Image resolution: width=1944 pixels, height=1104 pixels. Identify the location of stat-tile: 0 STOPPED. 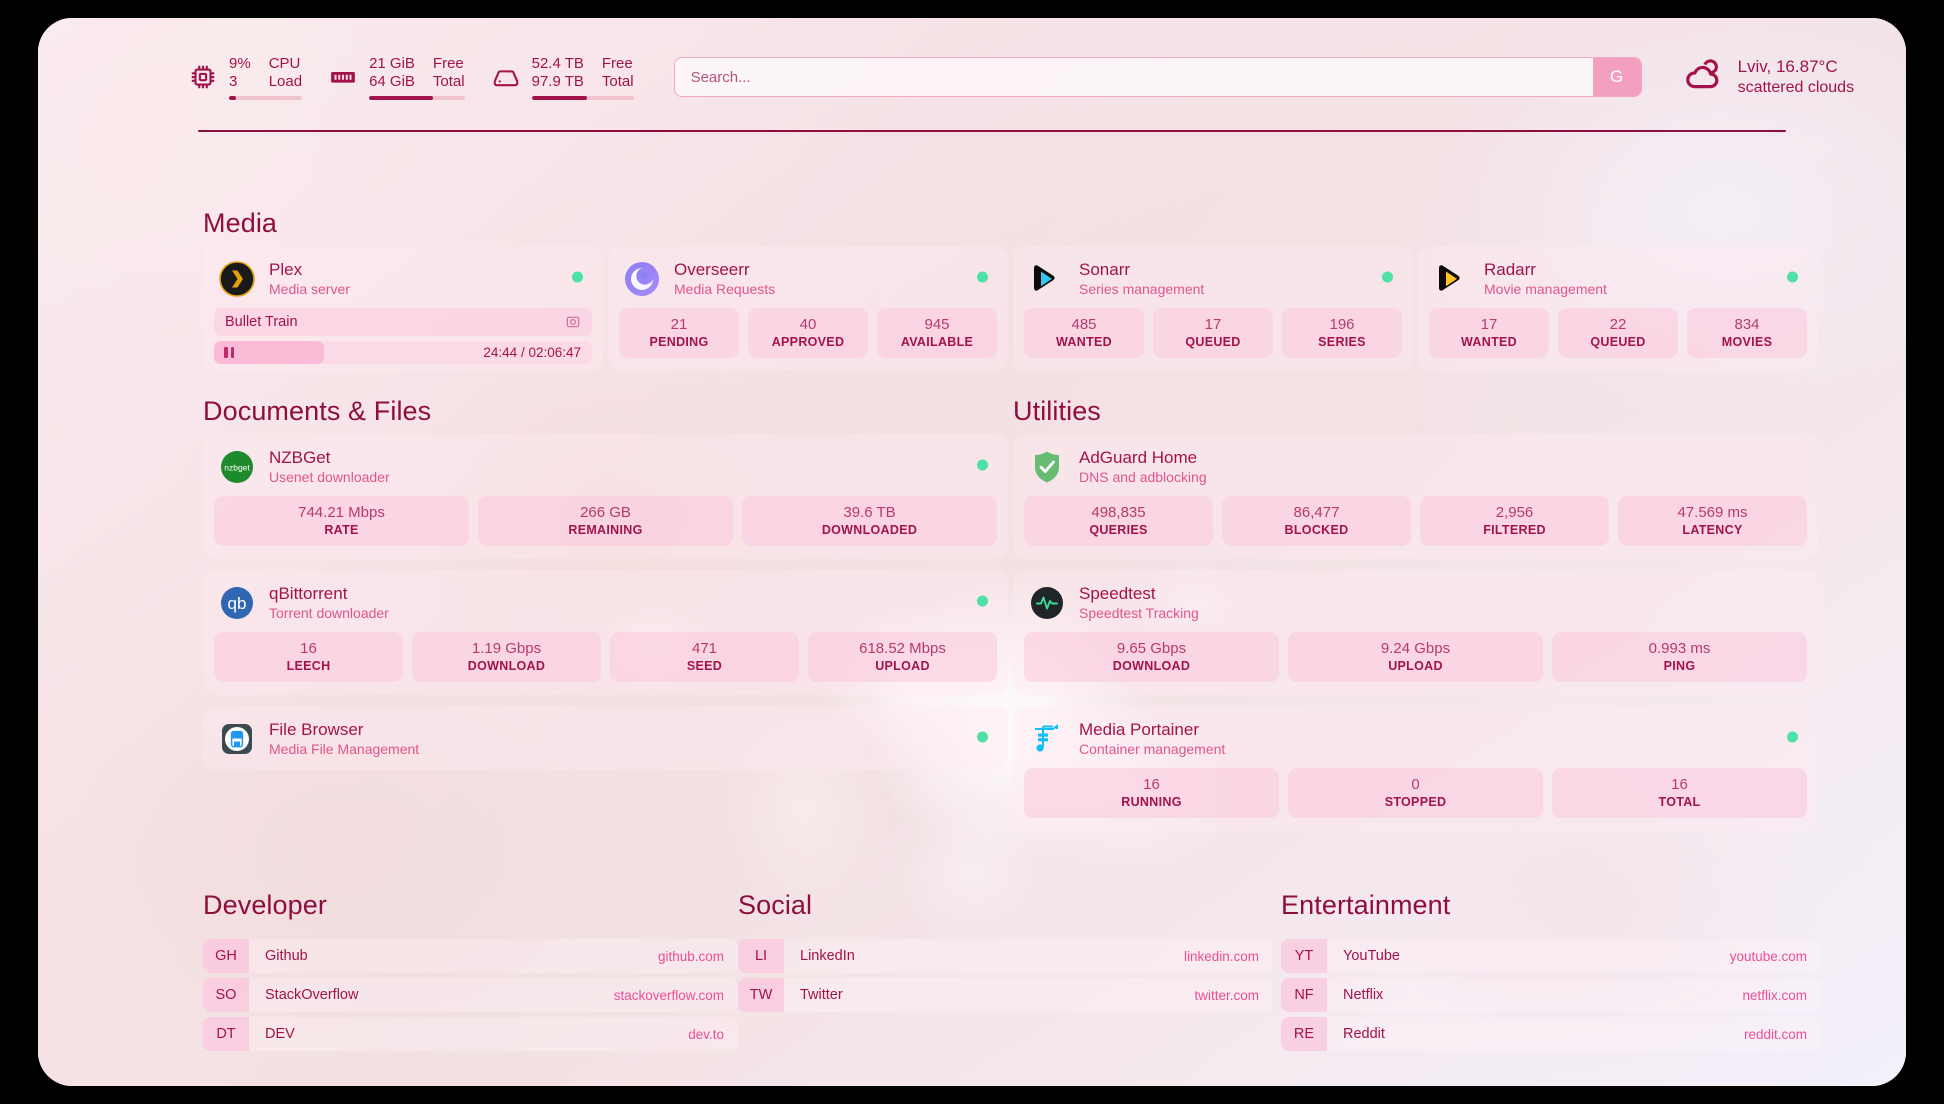
(1415, 793).